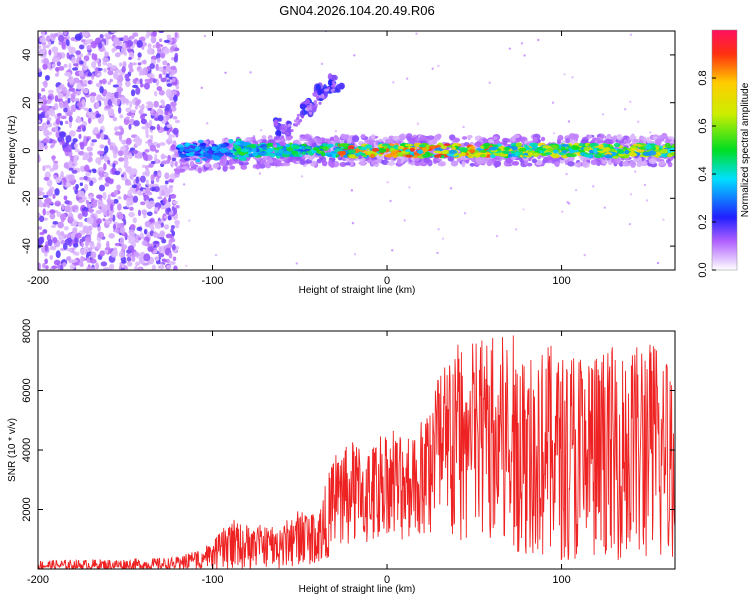  Describe the element at coordinates (357, 290) in the screenshot. I see `spectrogram-x-label: Height of straight line (km)` at that location.